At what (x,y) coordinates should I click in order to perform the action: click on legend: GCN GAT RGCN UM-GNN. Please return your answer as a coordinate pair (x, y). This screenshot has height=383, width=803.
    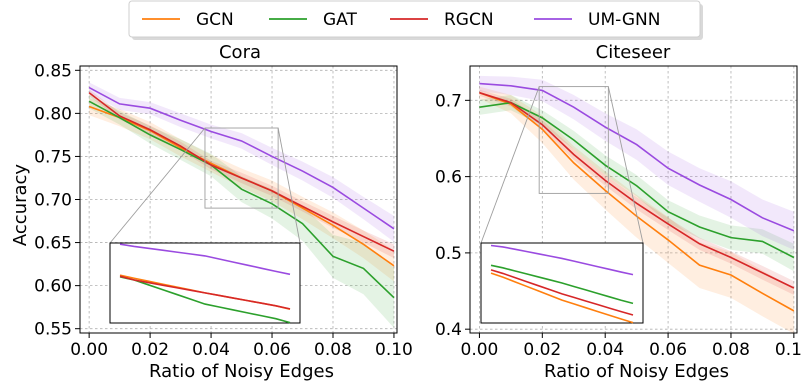
    Looking at the image, I should click on (415, 20).